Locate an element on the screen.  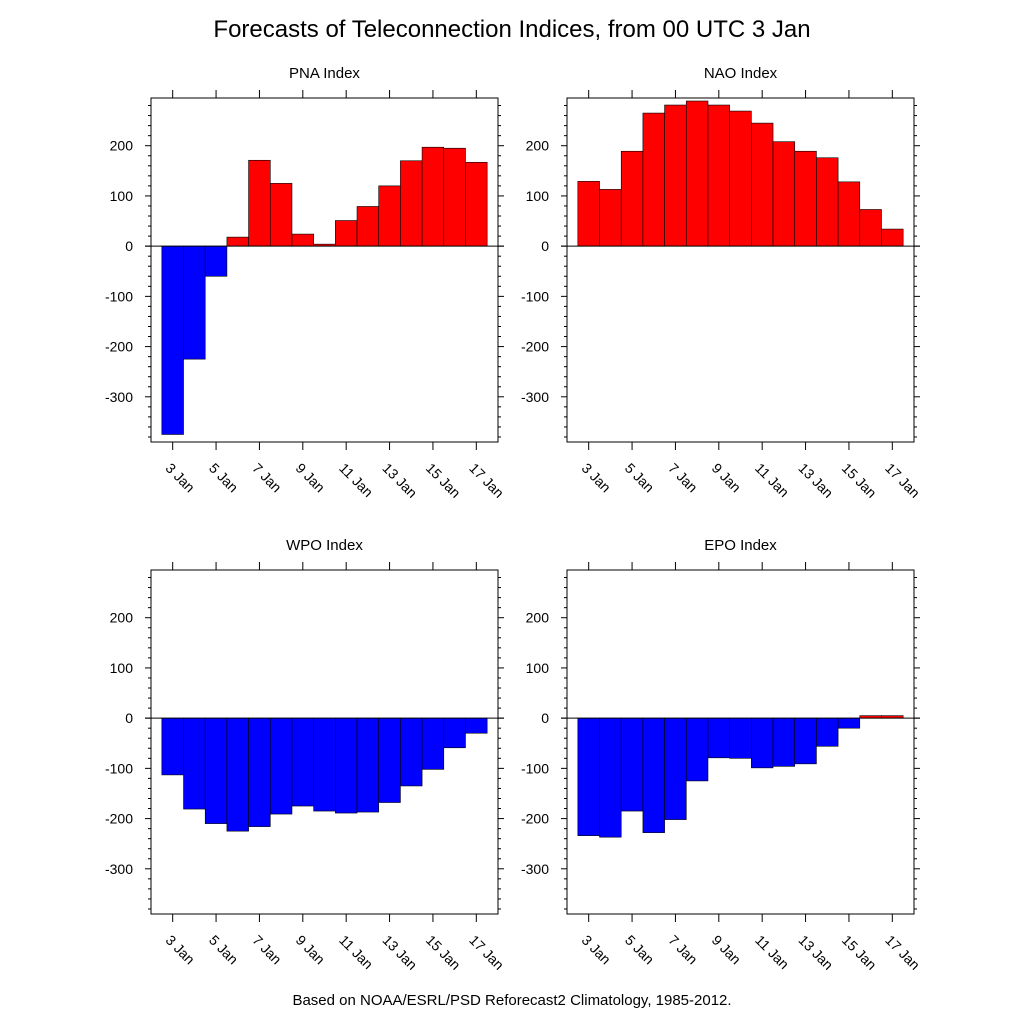
nao-index-x-tick-label: 11 Jan is located at coordinates (772, 480).